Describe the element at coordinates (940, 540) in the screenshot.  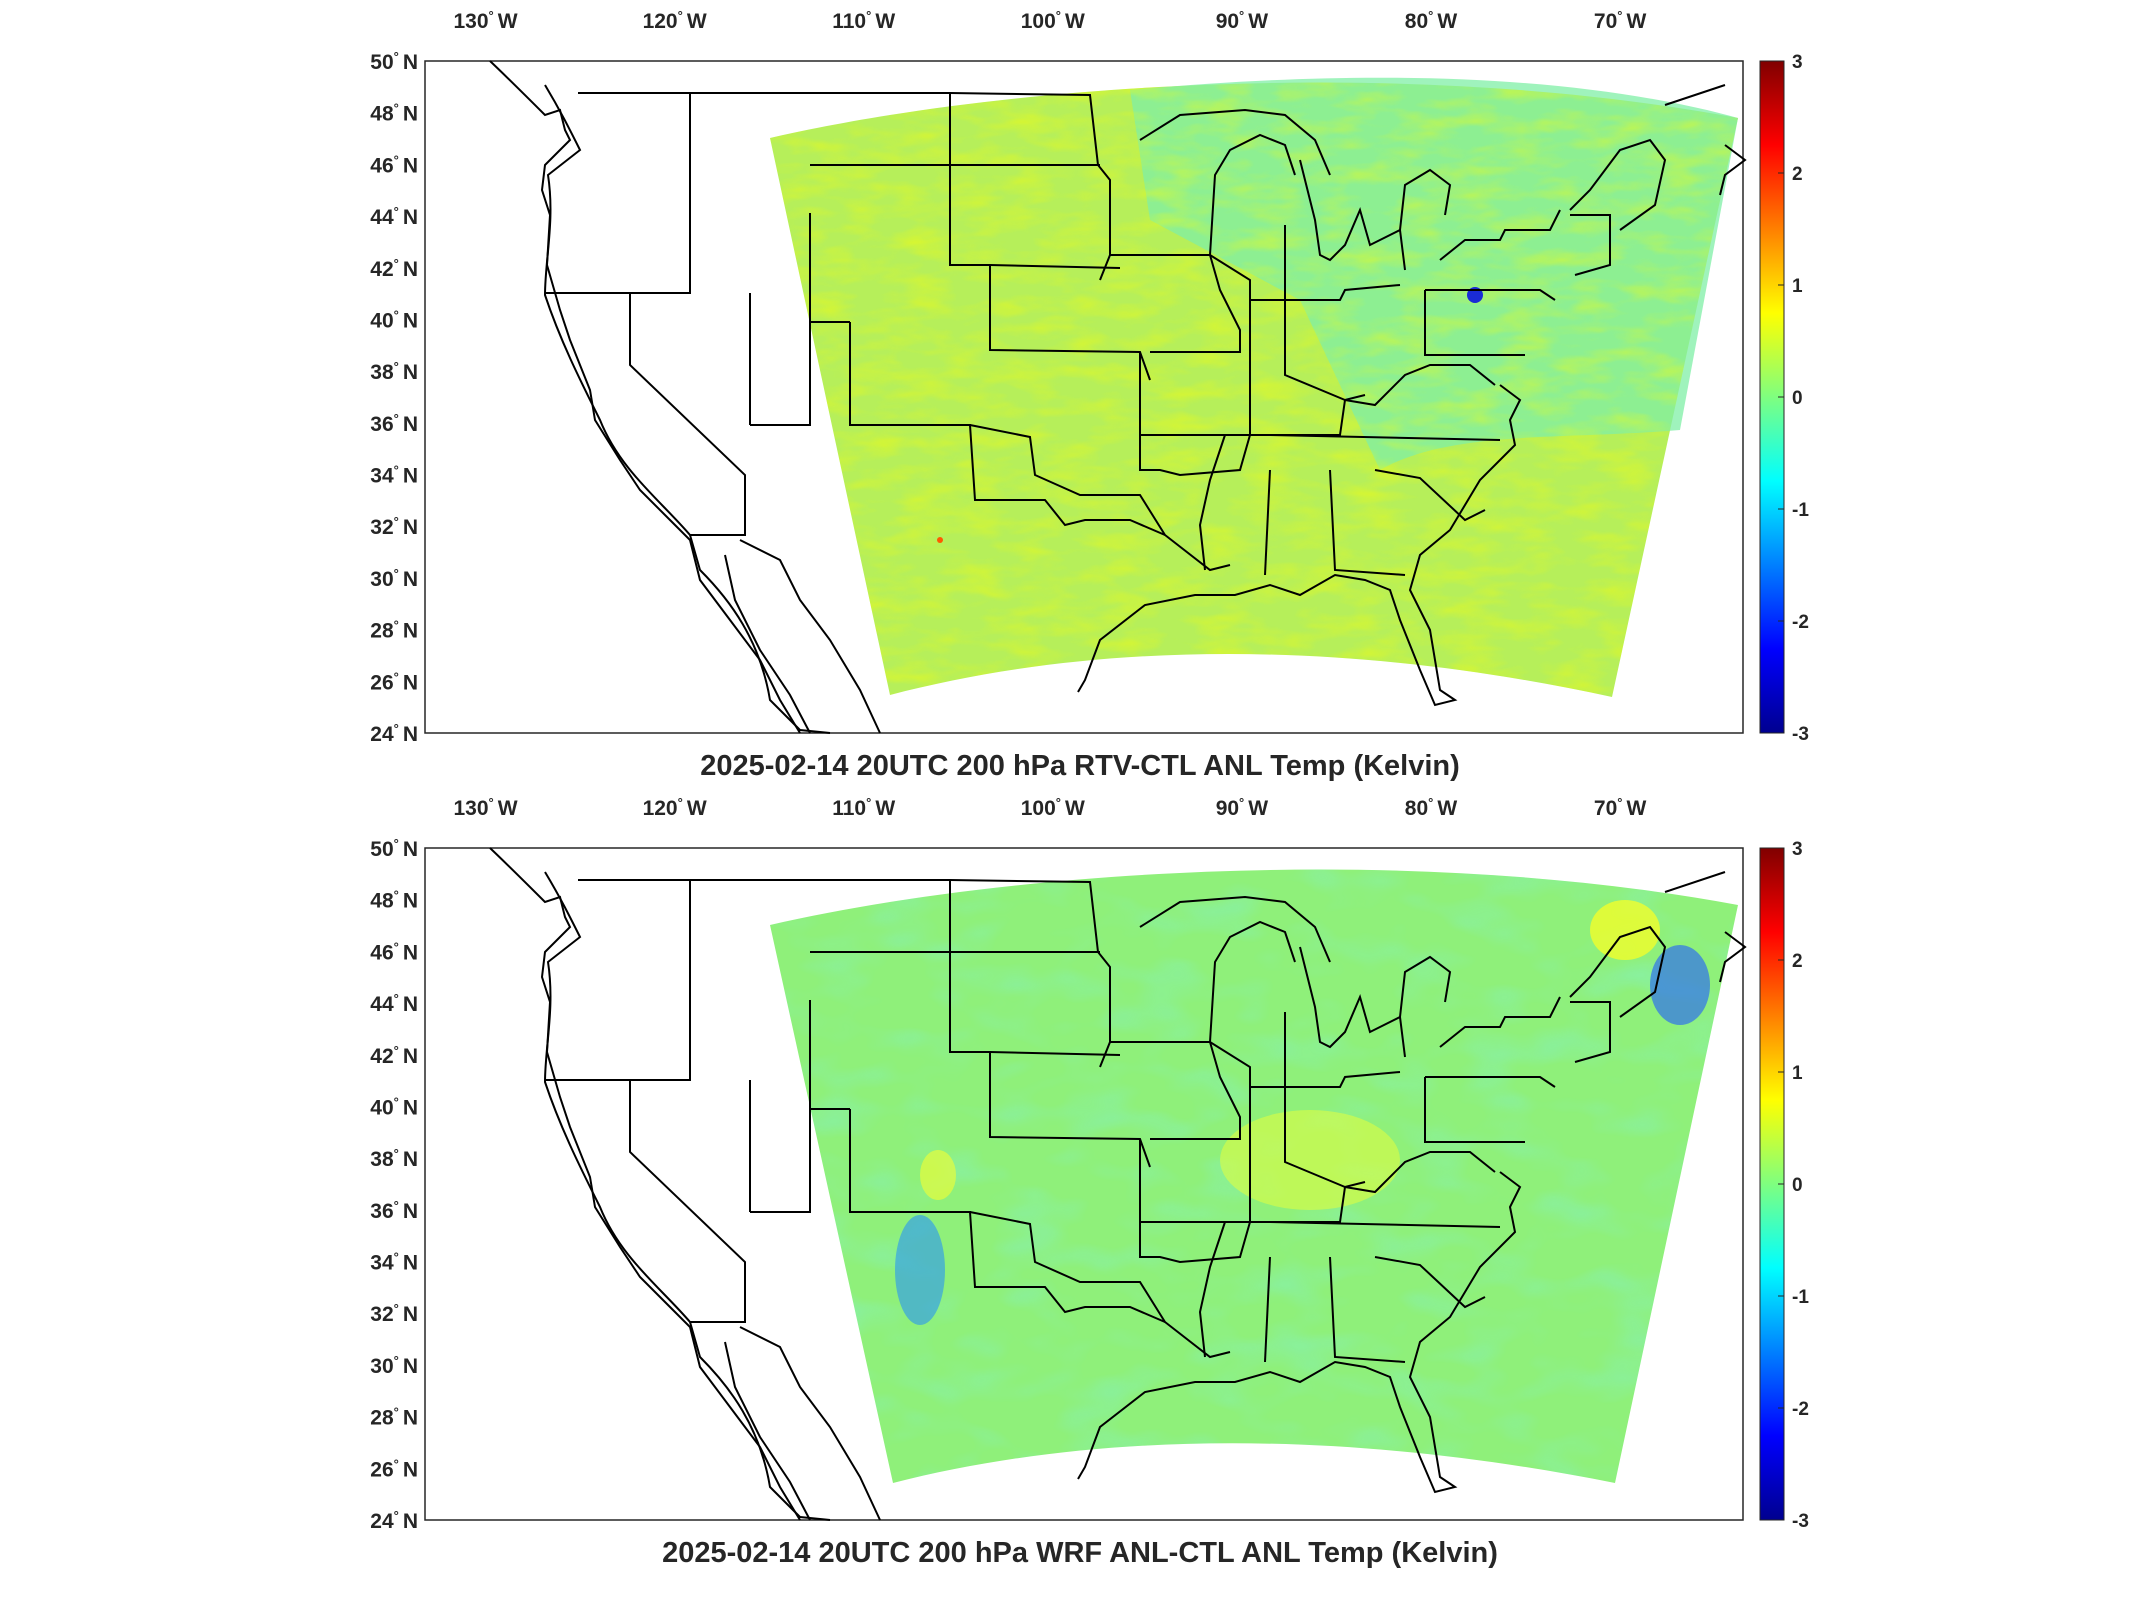
I see `positive-anomaly-spot` at that location.